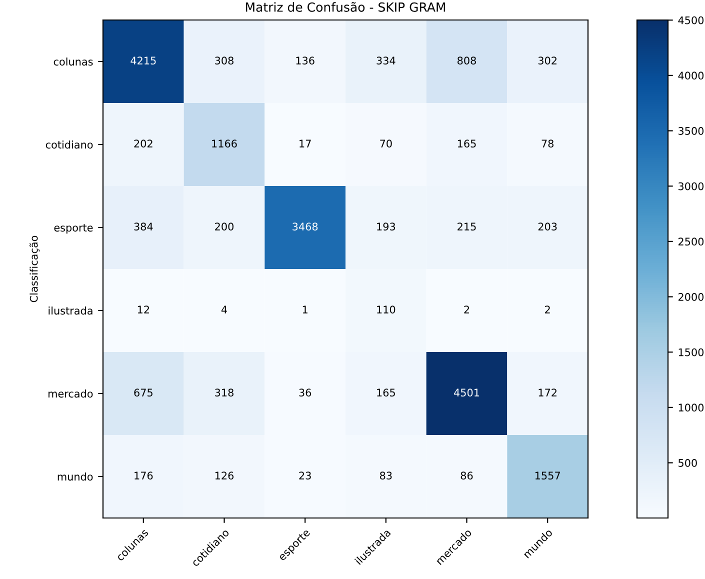 This screenshot has height=579, width=705. What do you see at coordinates (69, 144) in the screenshot?
I see `y-tick-label: cotidiano` at bounding box center [69, 144].